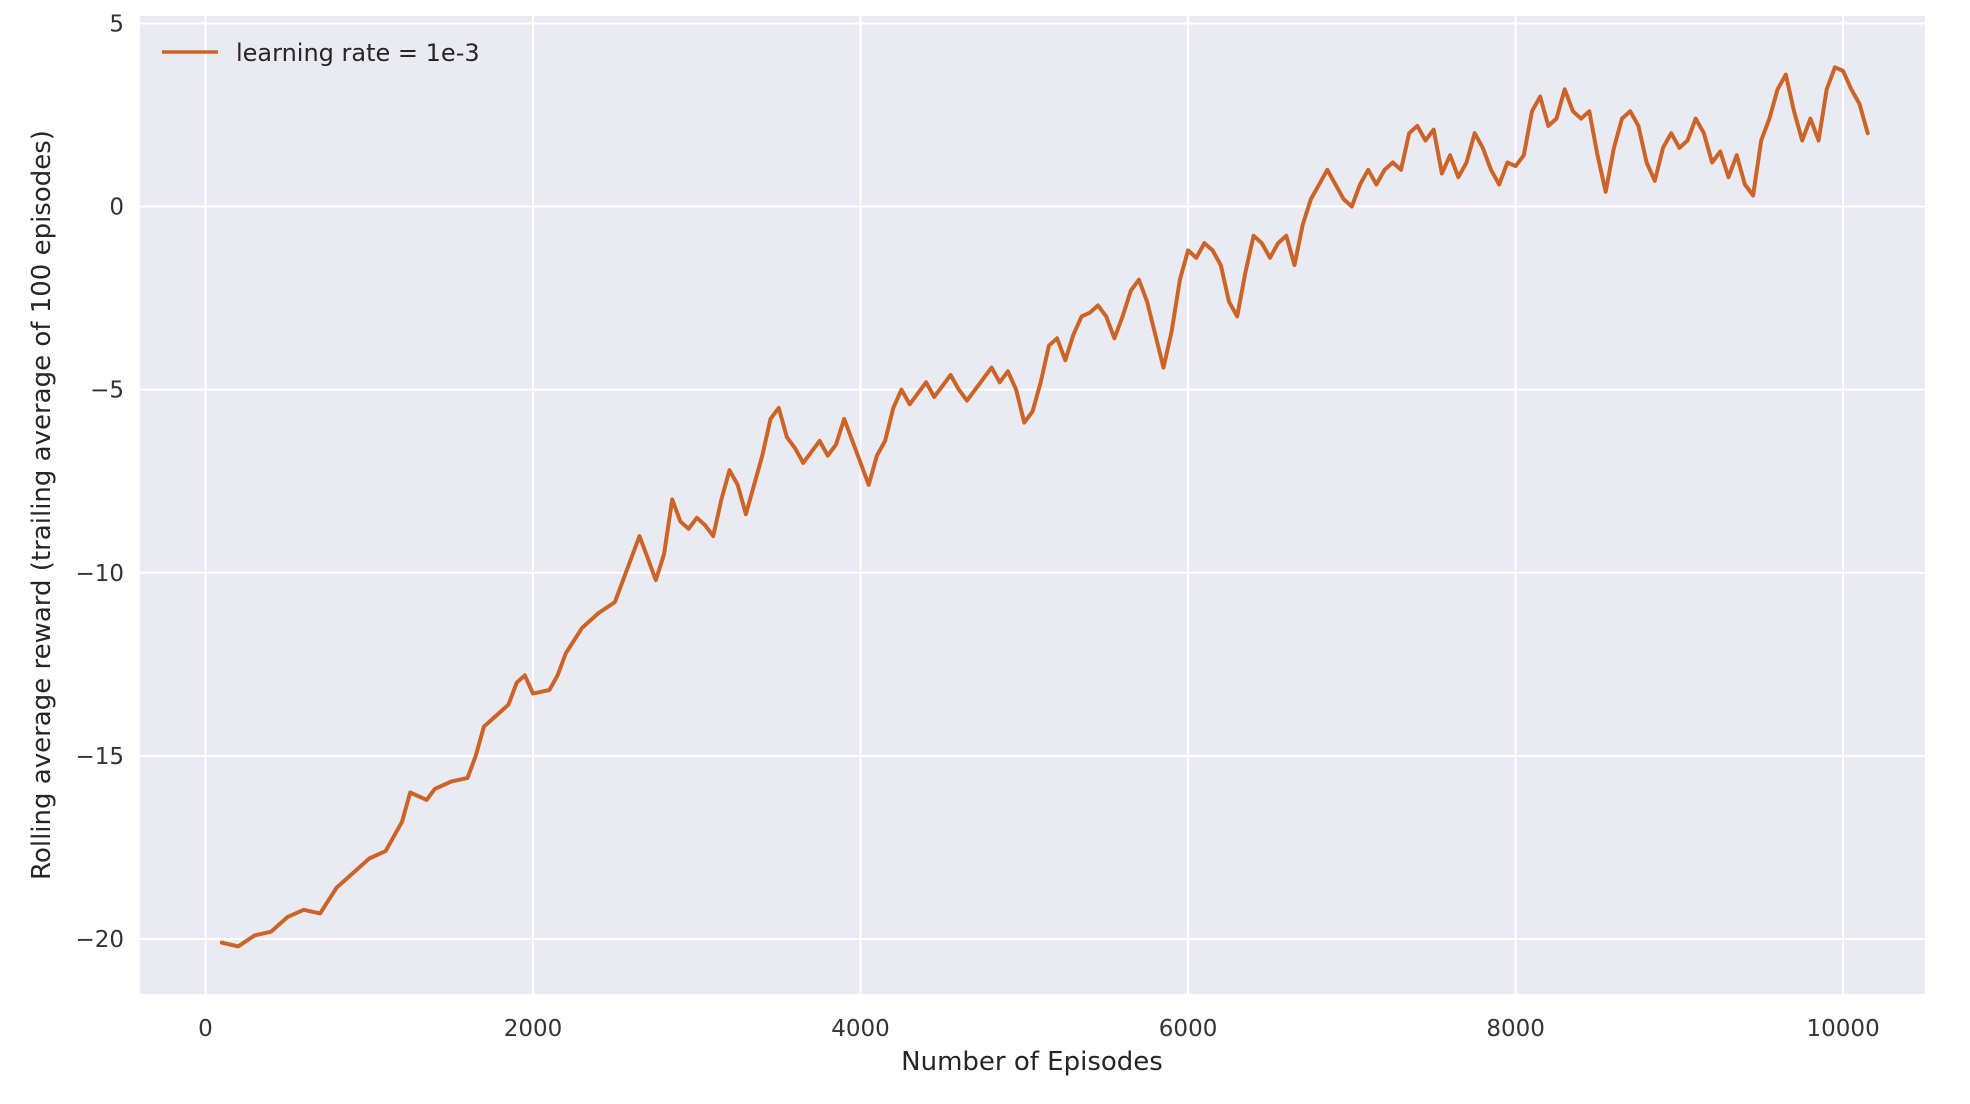 The height and width of the screenshot is (1104, 1970). I want to click on x-tick-label: 8000, so click(1515, 1029).